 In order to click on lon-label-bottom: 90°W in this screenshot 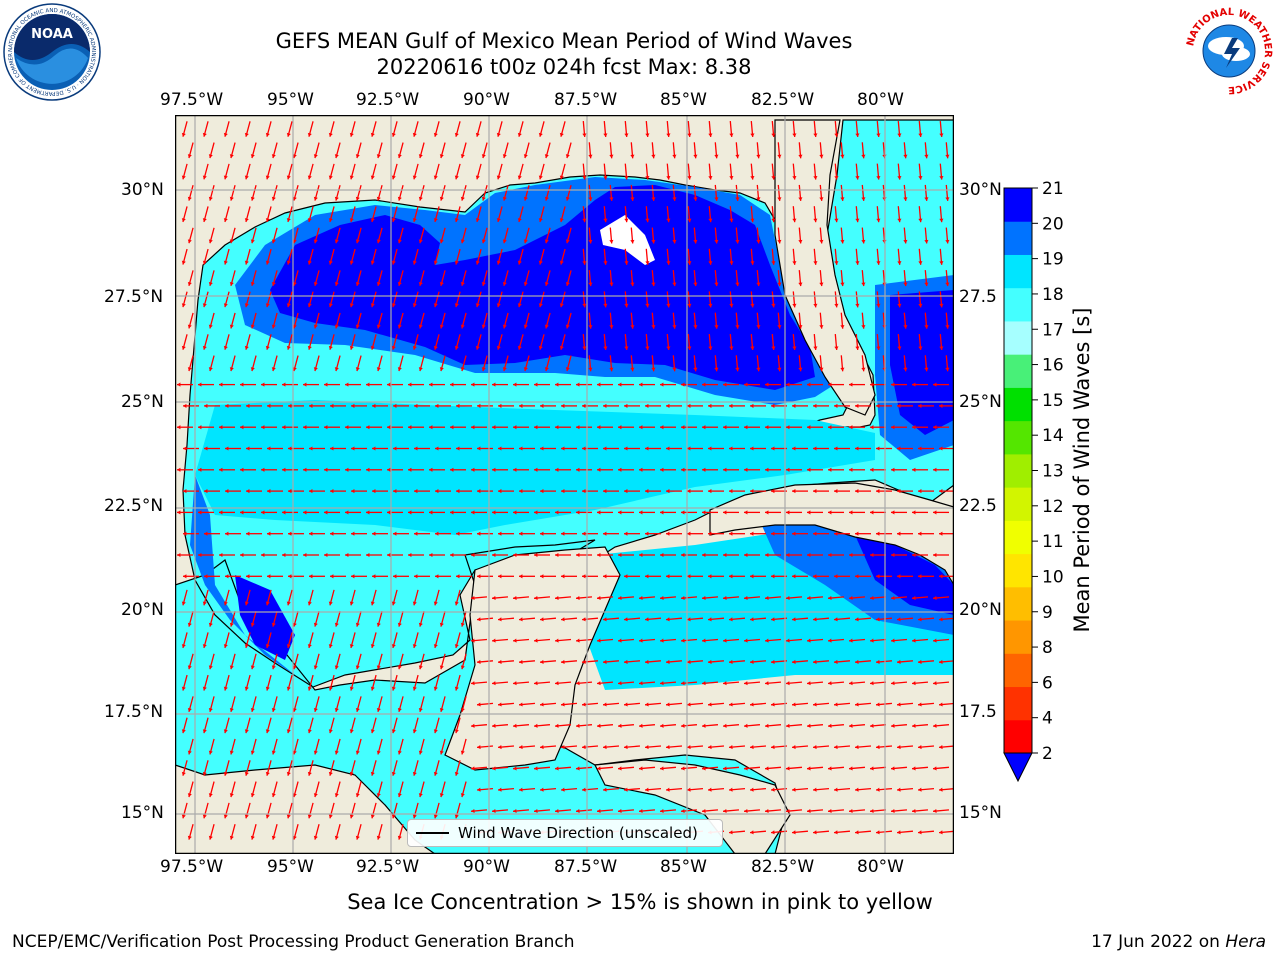, I will do `click(486, 867)`.